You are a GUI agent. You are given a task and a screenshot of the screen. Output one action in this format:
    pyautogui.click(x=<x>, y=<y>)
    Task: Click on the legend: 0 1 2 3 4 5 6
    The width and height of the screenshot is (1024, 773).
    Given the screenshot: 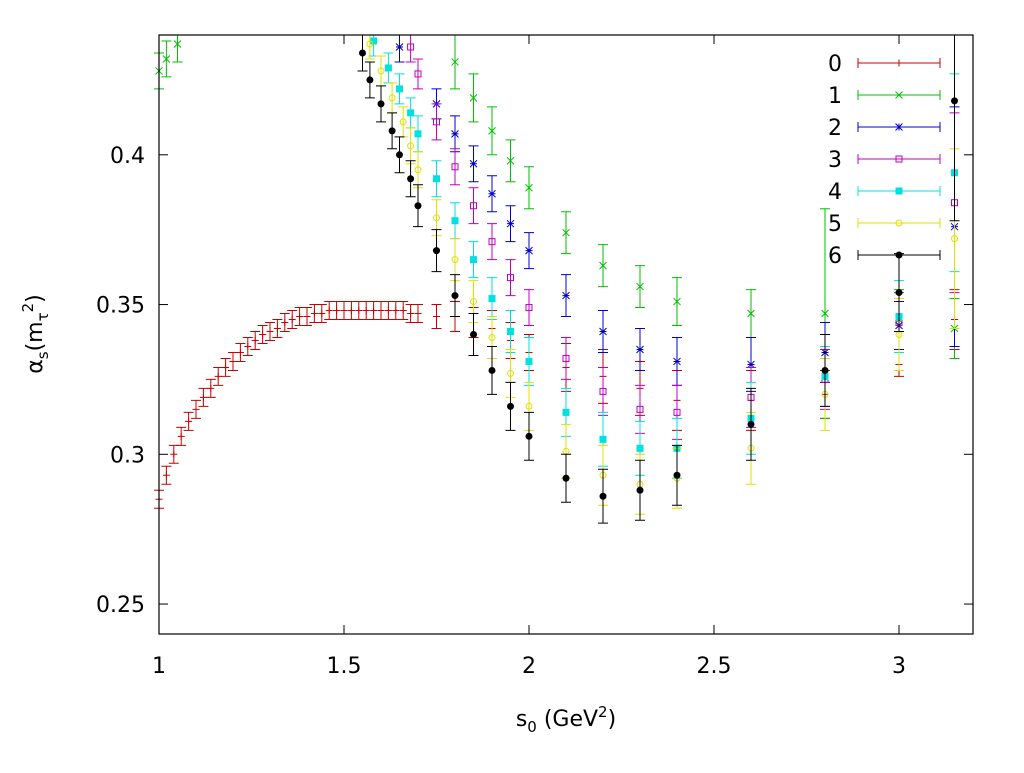 What is the action you would take?
    pyautogui.click(x=884, y=160)
    